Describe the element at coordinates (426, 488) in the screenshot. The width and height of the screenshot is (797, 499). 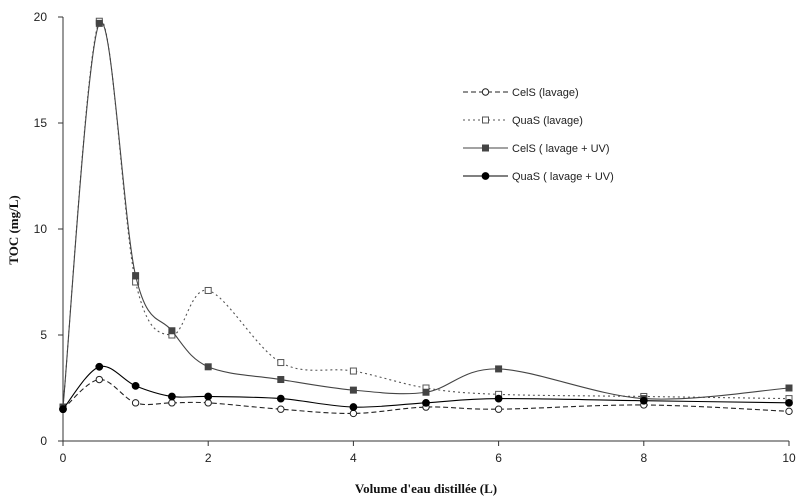
I see `x-axis-title: Volume d'eau distillée (L)` at that location.